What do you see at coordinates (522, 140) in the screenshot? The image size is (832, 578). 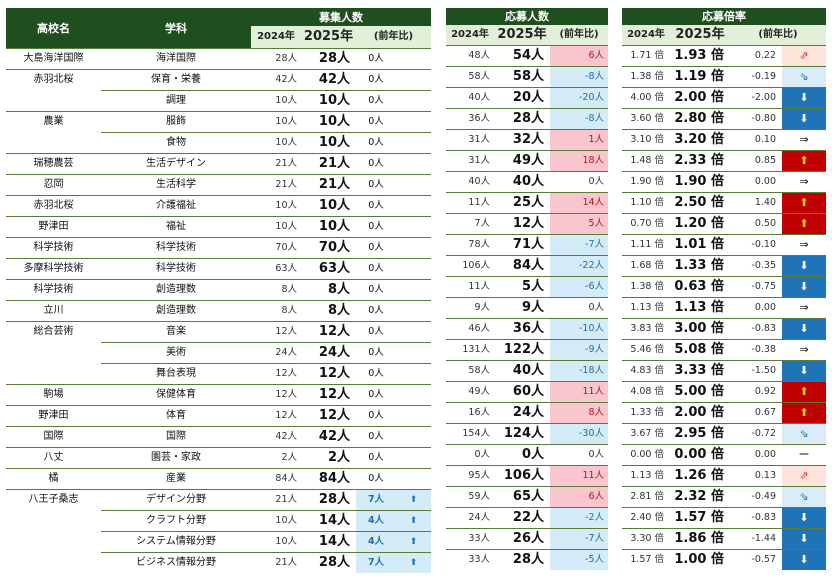 I see `apply-2025-cell: 32人` at bounding box center [522, 140].